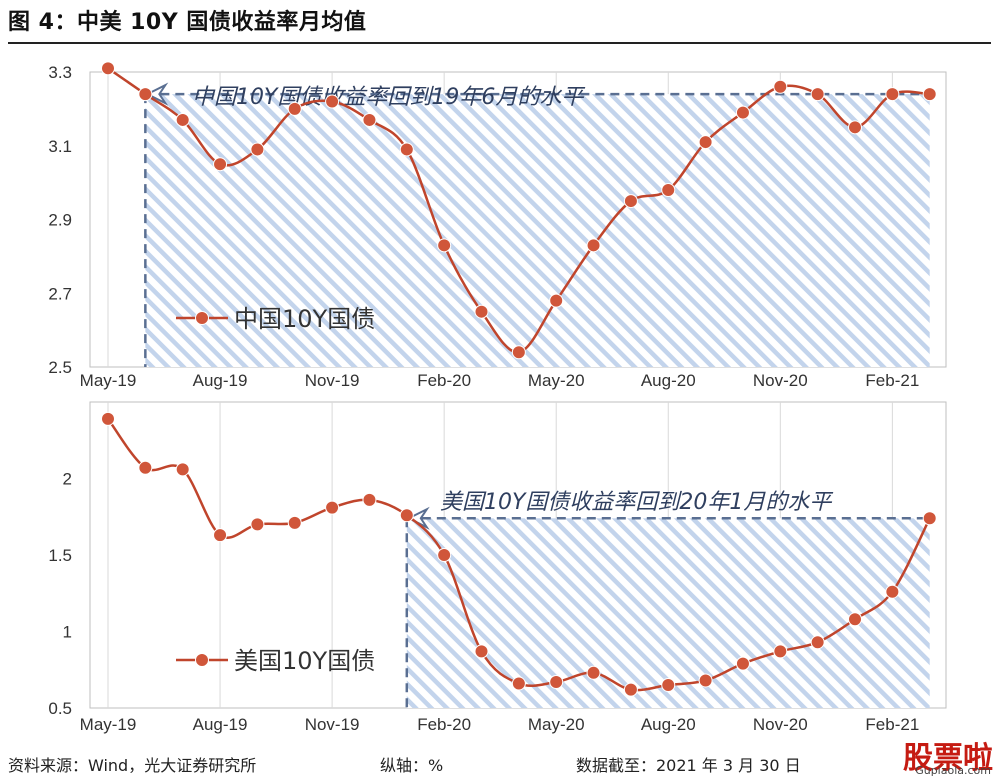 Image resolution: width=999 pixels, height=779 pixels. Describe the element at coordinates (304, 661) in the screenshot. I see `legend-label: 美国10Y国债` at that location.